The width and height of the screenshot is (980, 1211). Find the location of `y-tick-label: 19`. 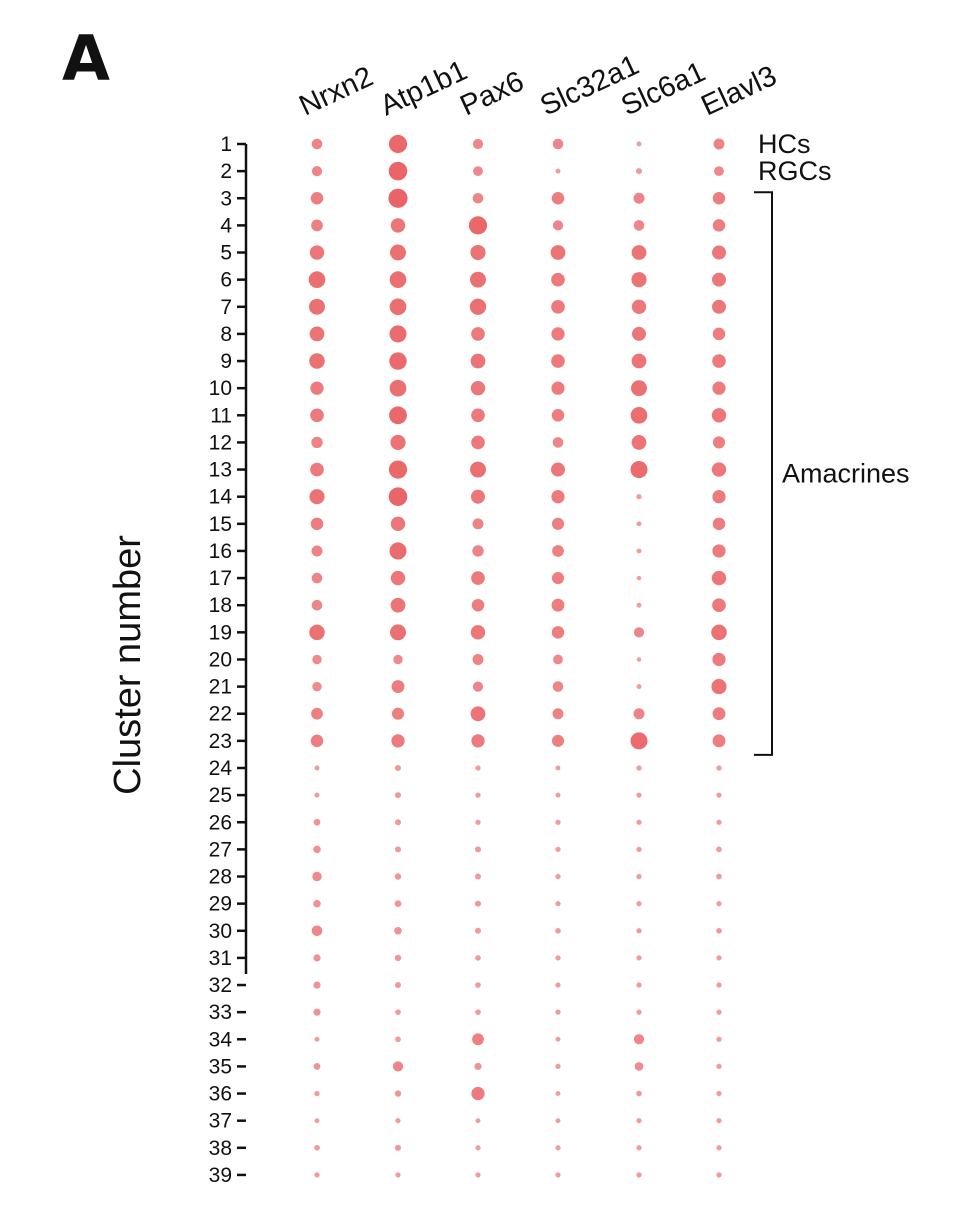

y-tick-label: 19 is located at coordinates (220, 632).